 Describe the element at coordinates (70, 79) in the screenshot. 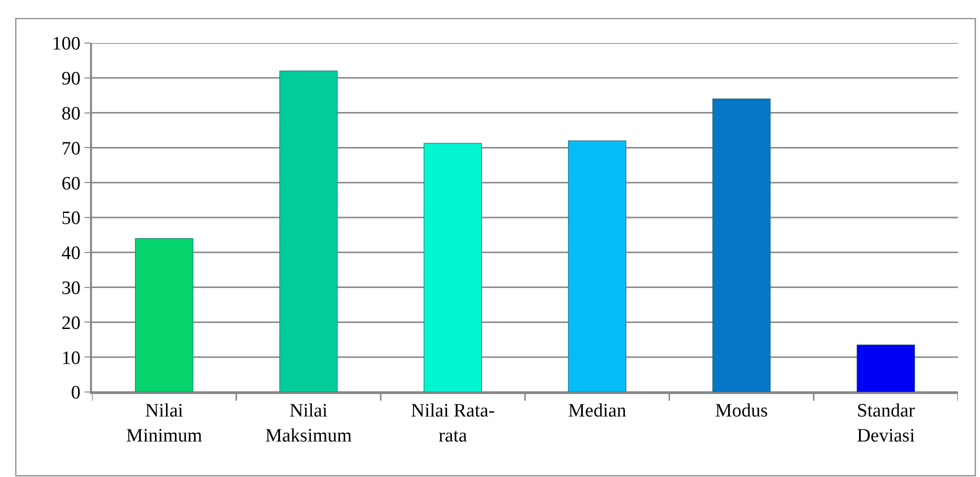

I see `y-tick-label: 90` at that location.